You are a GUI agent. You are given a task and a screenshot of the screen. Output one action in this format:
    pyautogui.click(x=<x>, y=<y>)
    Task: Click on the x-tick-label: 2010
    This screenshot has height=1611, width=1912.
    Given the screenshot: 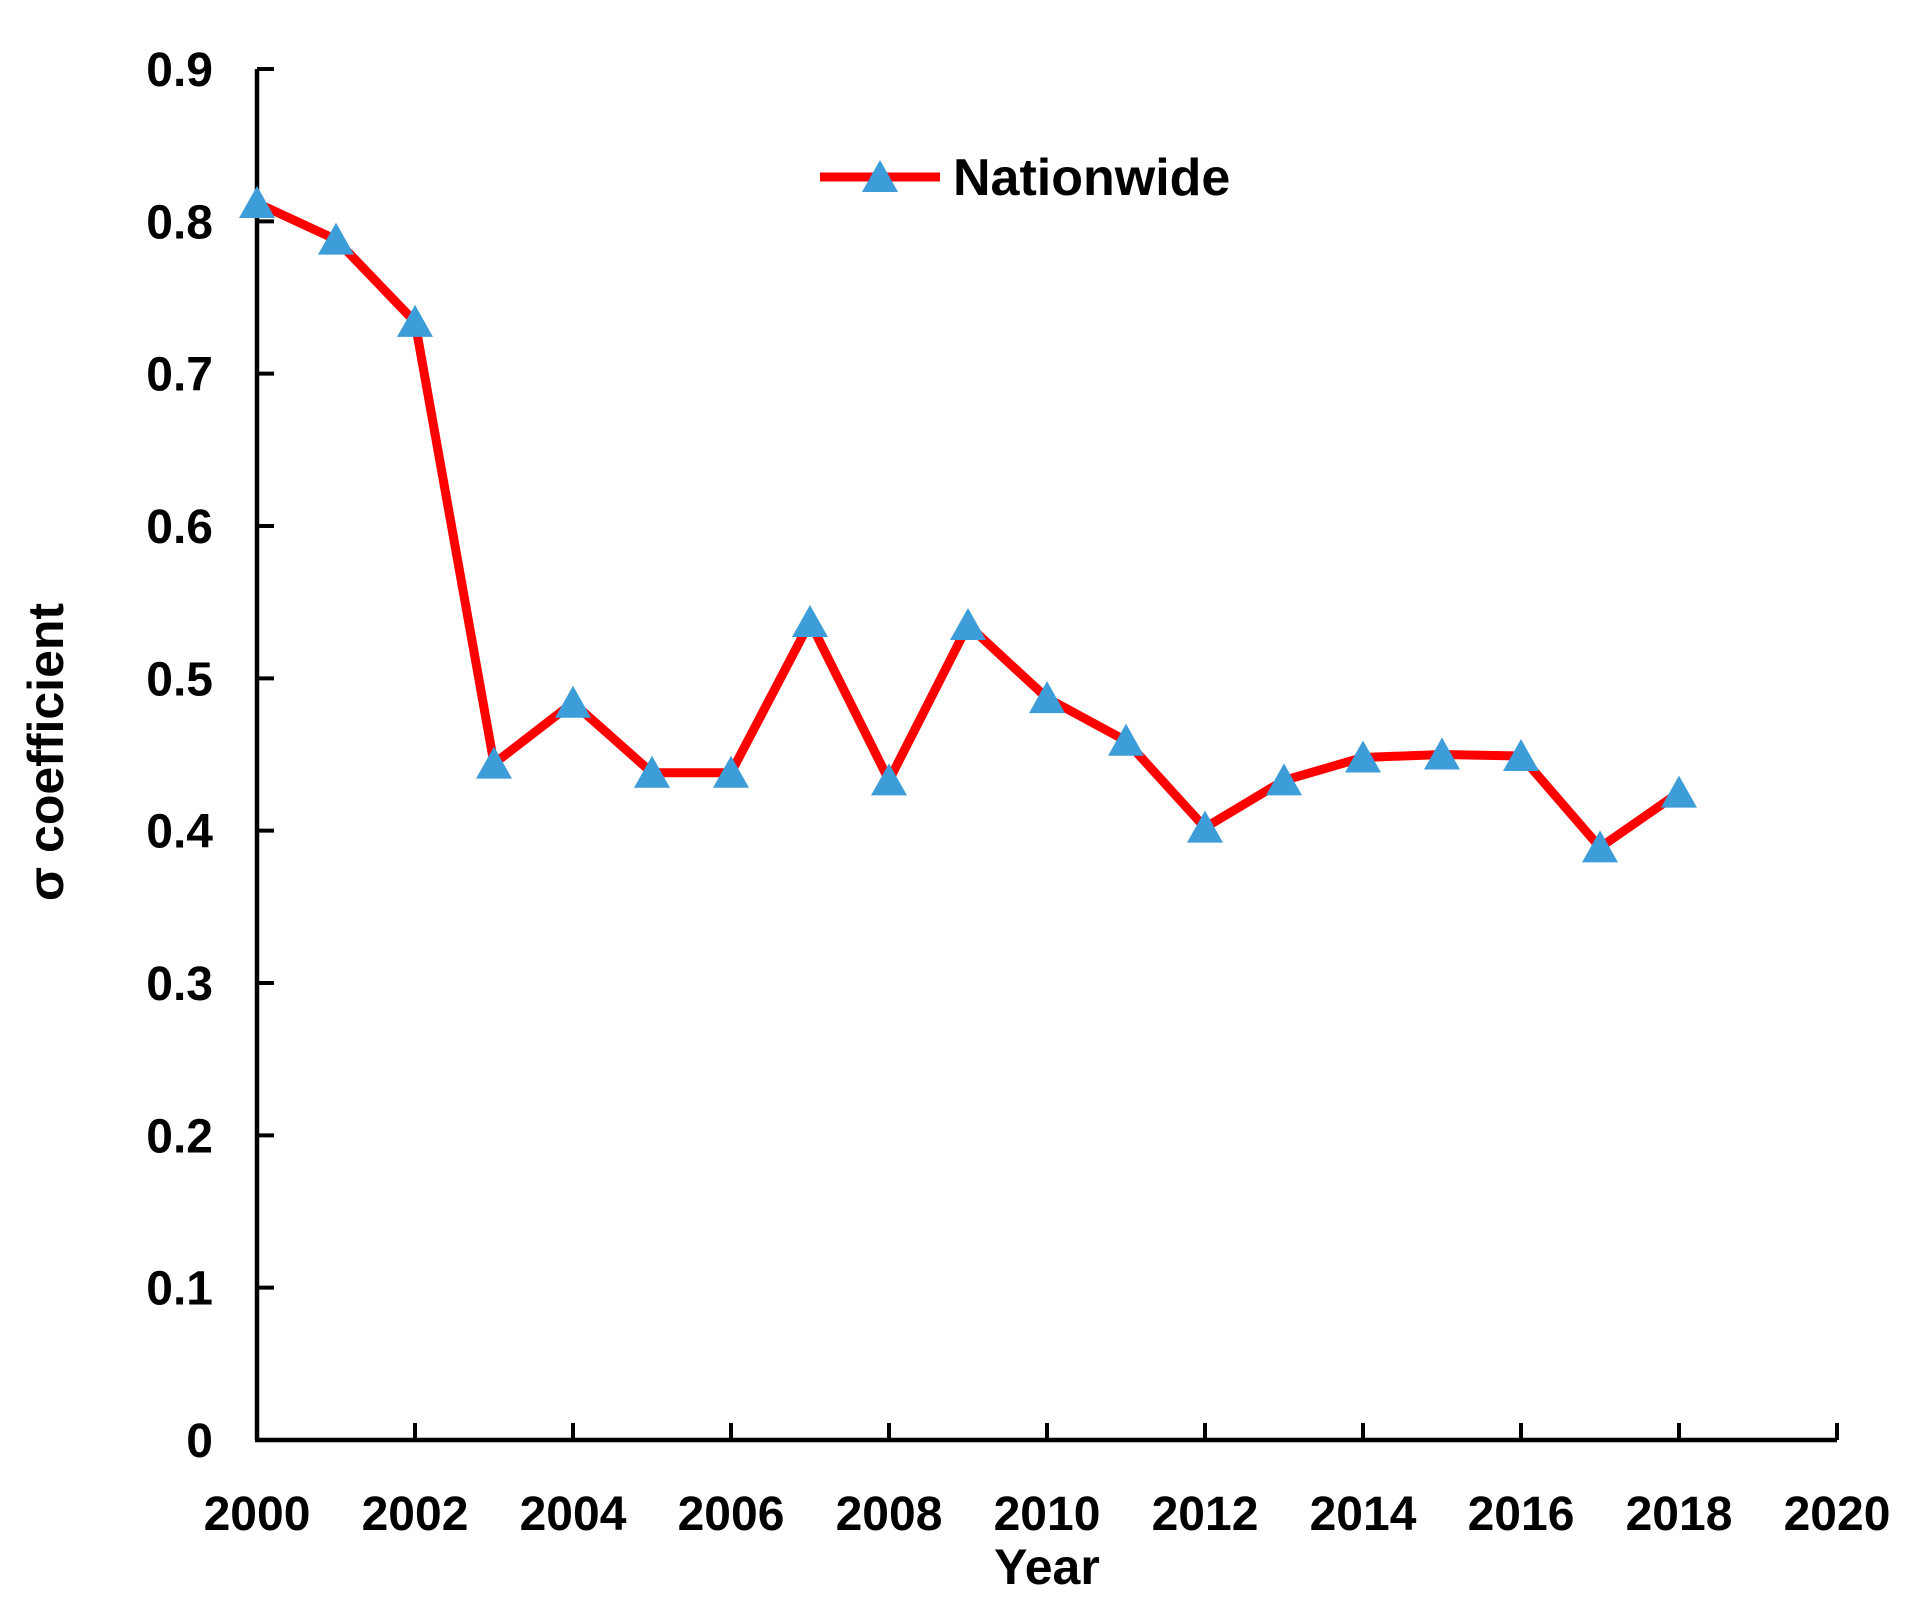 What is the action you would take?
    pyautogui.click(x=1047, y=1514)
    